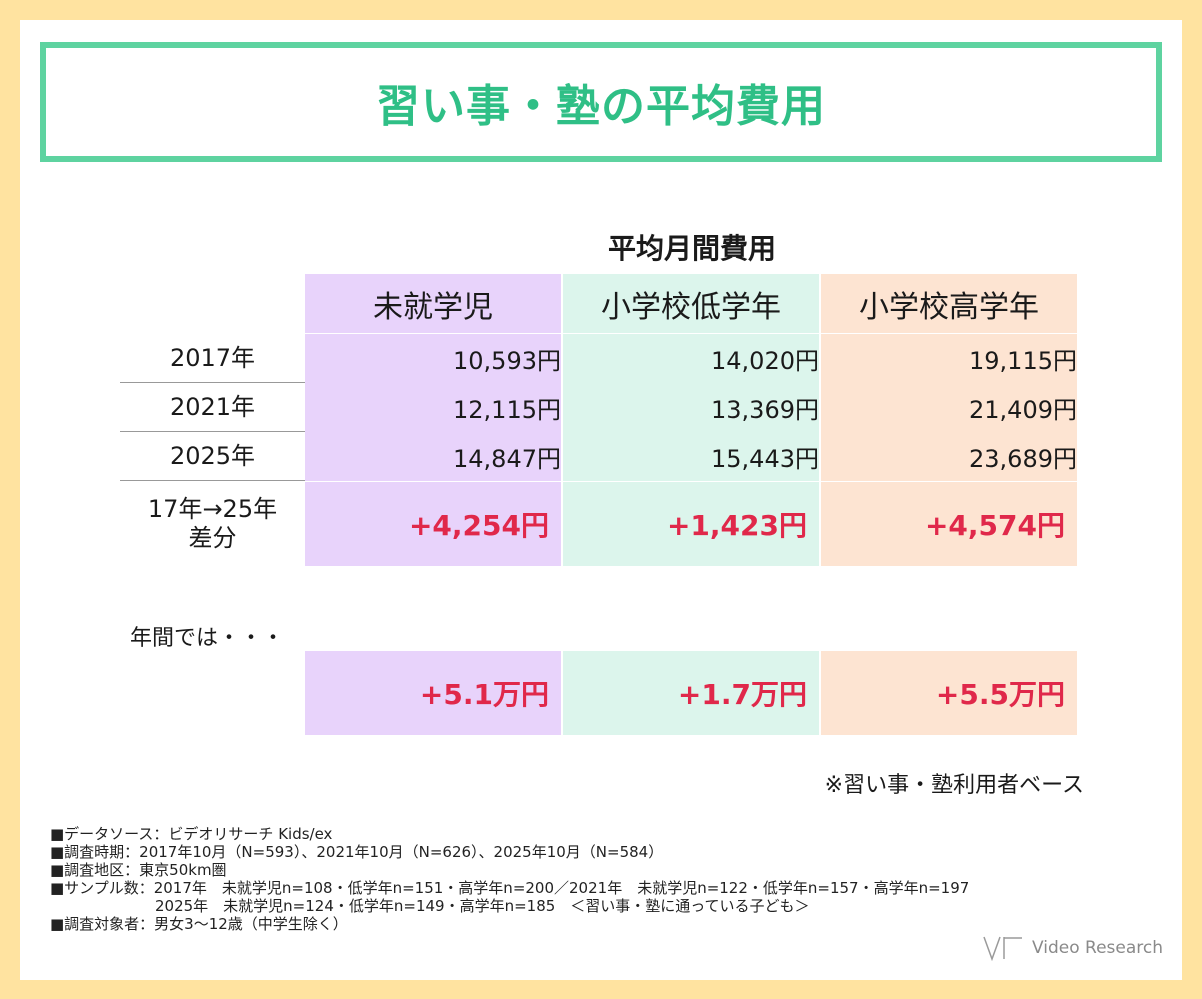 This screenshot has width=1202, height=999. Describe the element at coordinates (1098, 948) in the screenshot. I see `logo-text: Video Research` at that location.